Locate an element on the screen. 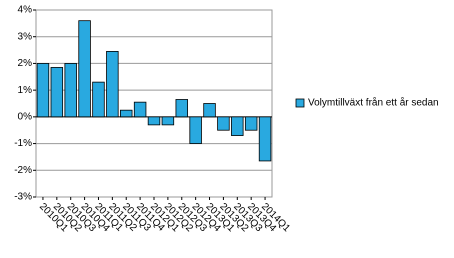 The width and height of the screenshot is (454, 258). y-tick-label: -2% is located at coordinates (23, 170).